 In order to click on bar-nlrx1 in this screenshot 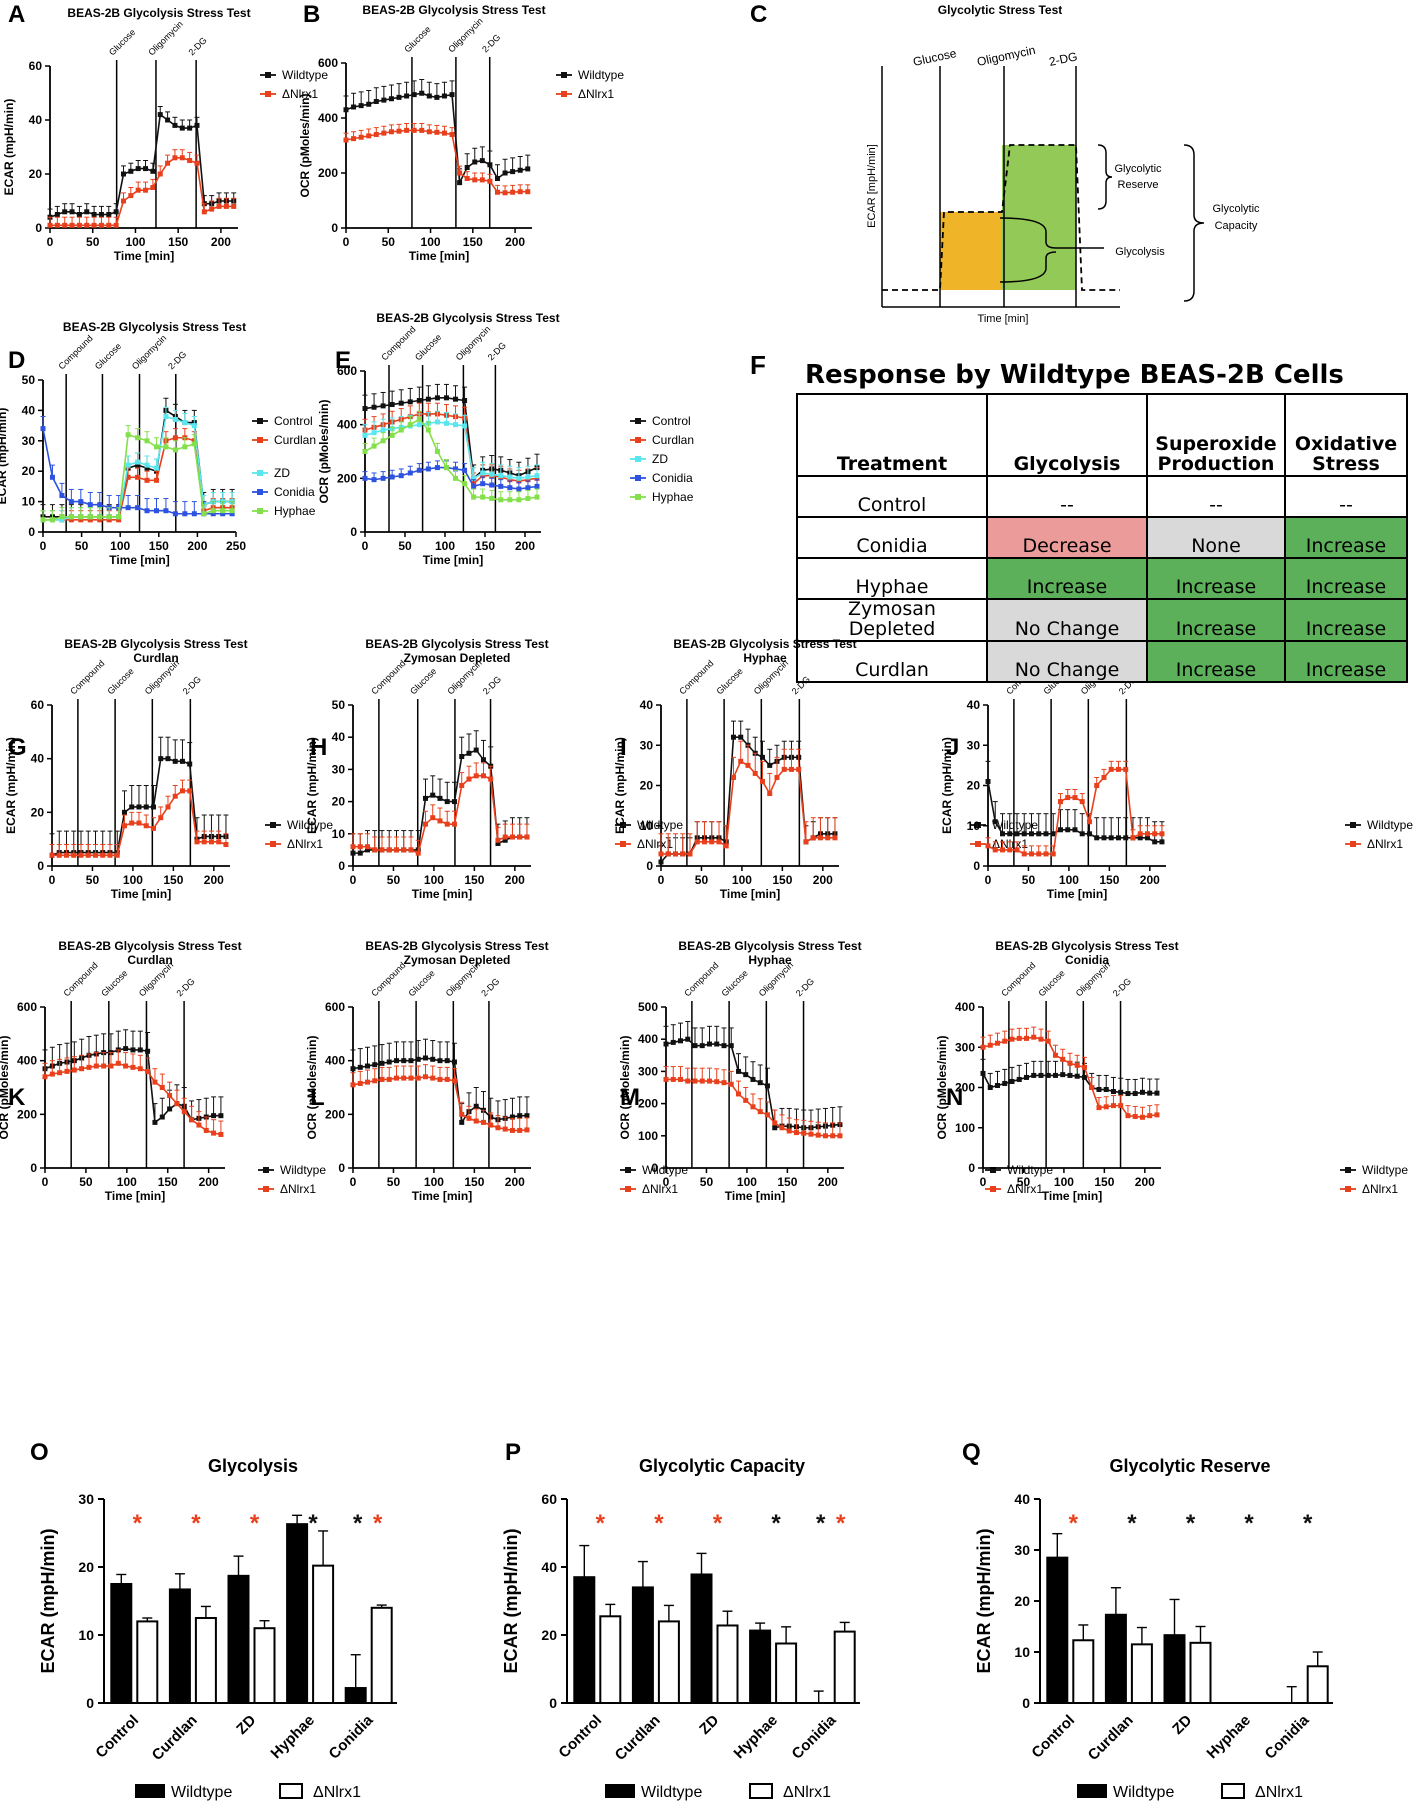, I will do `click(147, 1662)`.